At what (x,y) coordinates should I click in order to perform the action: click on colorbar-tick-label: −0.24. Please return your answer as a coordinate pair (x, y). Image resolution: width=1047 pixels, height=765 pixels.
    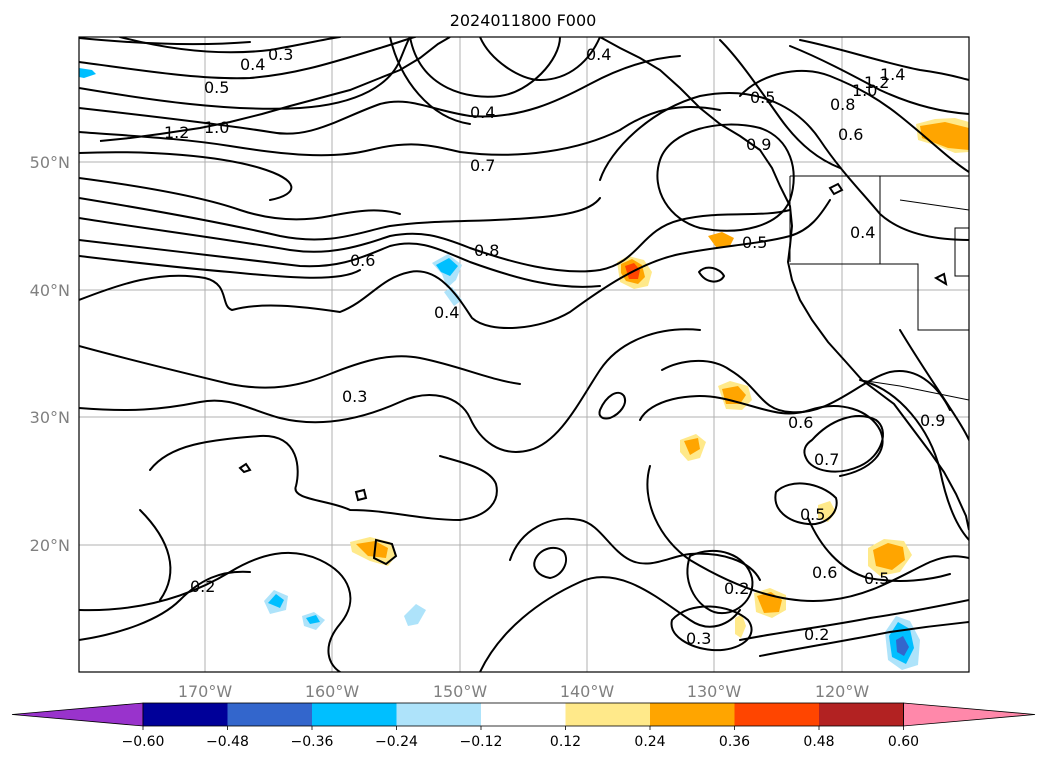
    Looking at the image, I should click on (396, 742).